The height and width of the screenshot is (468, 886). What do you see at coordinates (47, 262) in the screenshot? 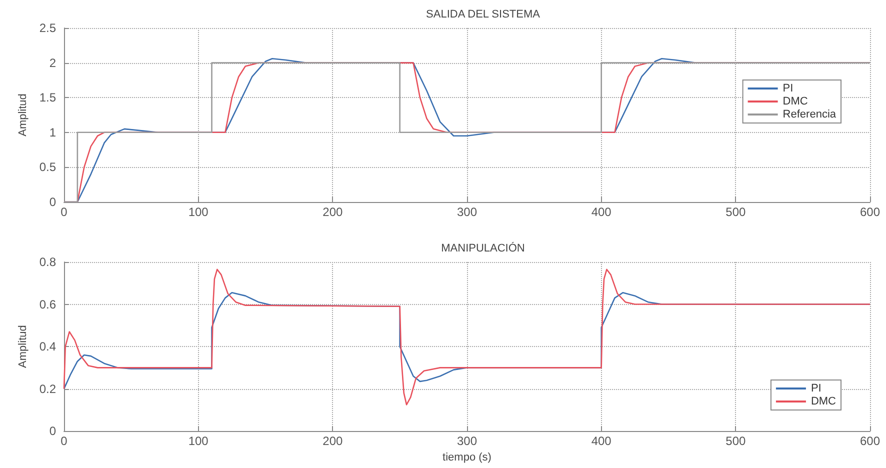
I see `y-tick-label: 0.8` at bounding box center [47, 262].